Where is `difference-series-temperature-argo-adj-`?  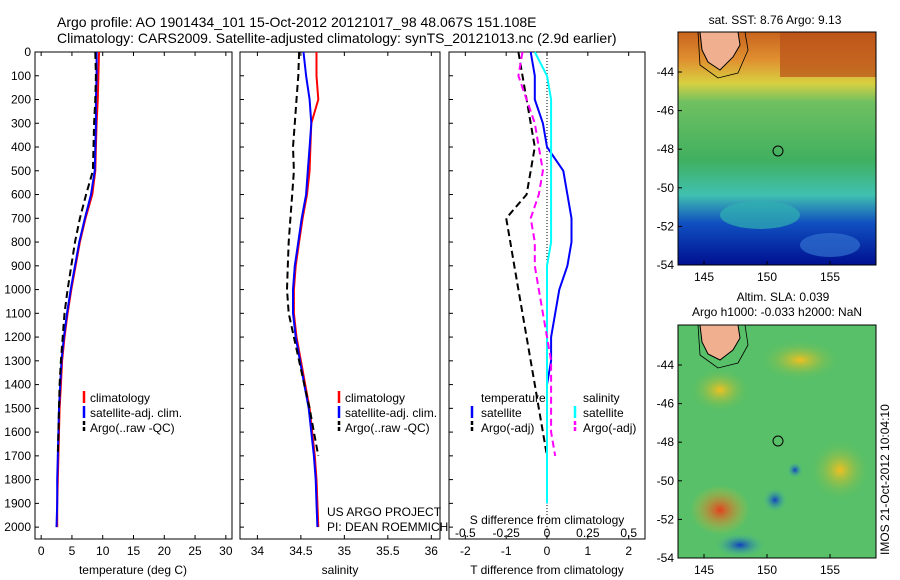 difference-series-temperature-argo-adj- is located at coordinates (526, 254).